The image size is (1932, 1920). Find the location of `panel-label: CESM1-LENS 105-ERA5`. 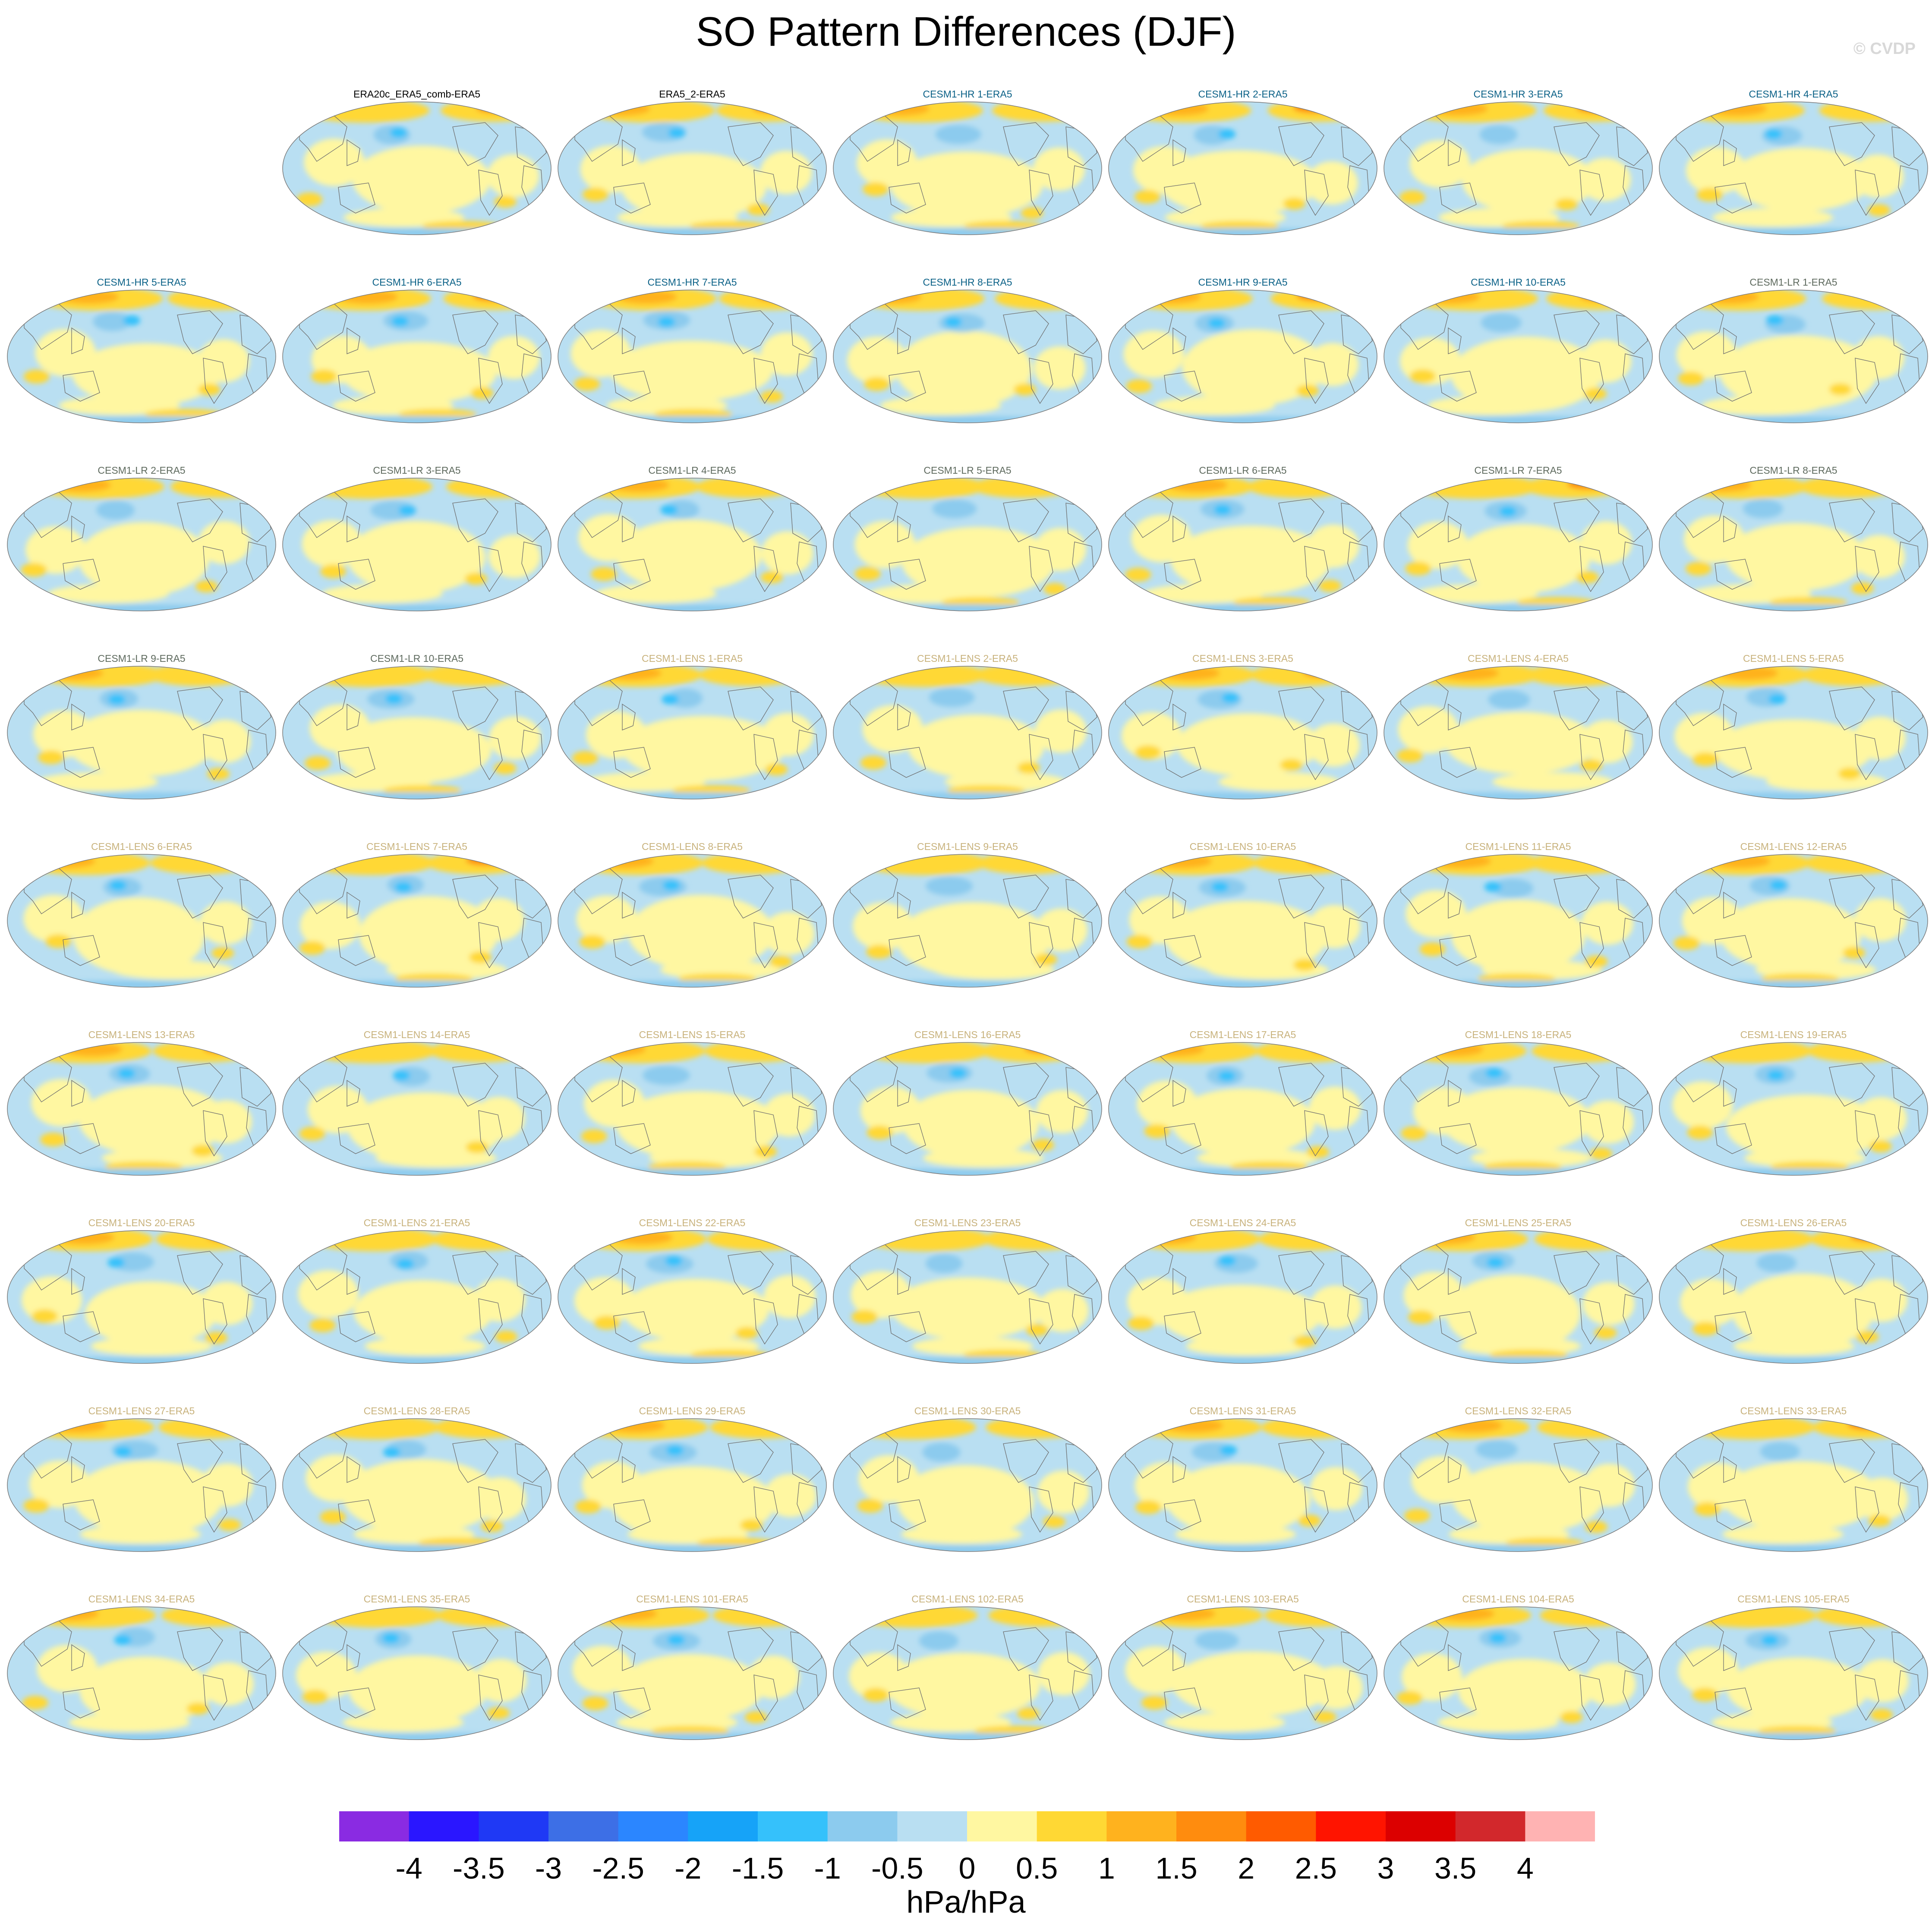

panel-label: CESM1-LENS 105-ERA5 is located at coordinates (1794, 1599).